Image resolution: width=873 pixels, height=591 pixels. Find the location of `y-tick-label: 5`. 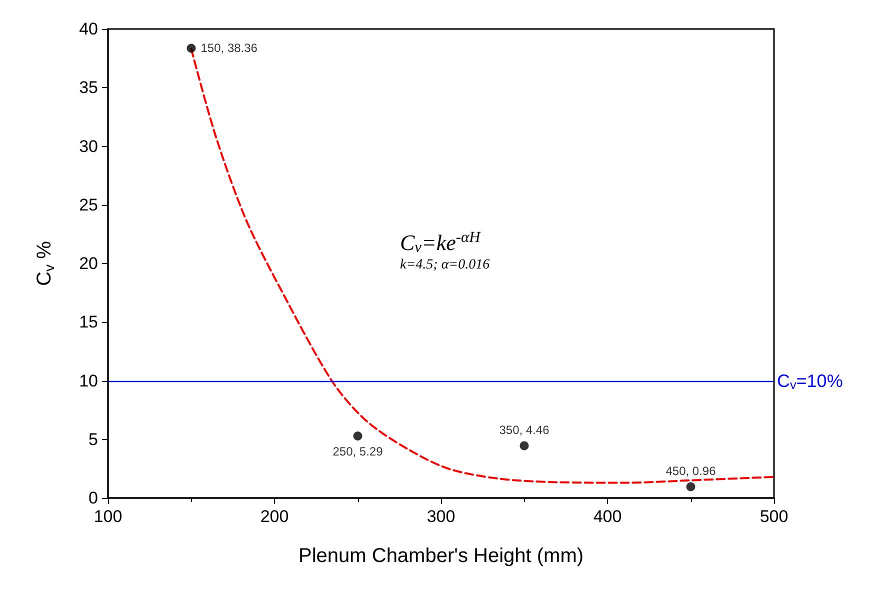

y-tick-label: 5 is located at coordinates (93, 439).